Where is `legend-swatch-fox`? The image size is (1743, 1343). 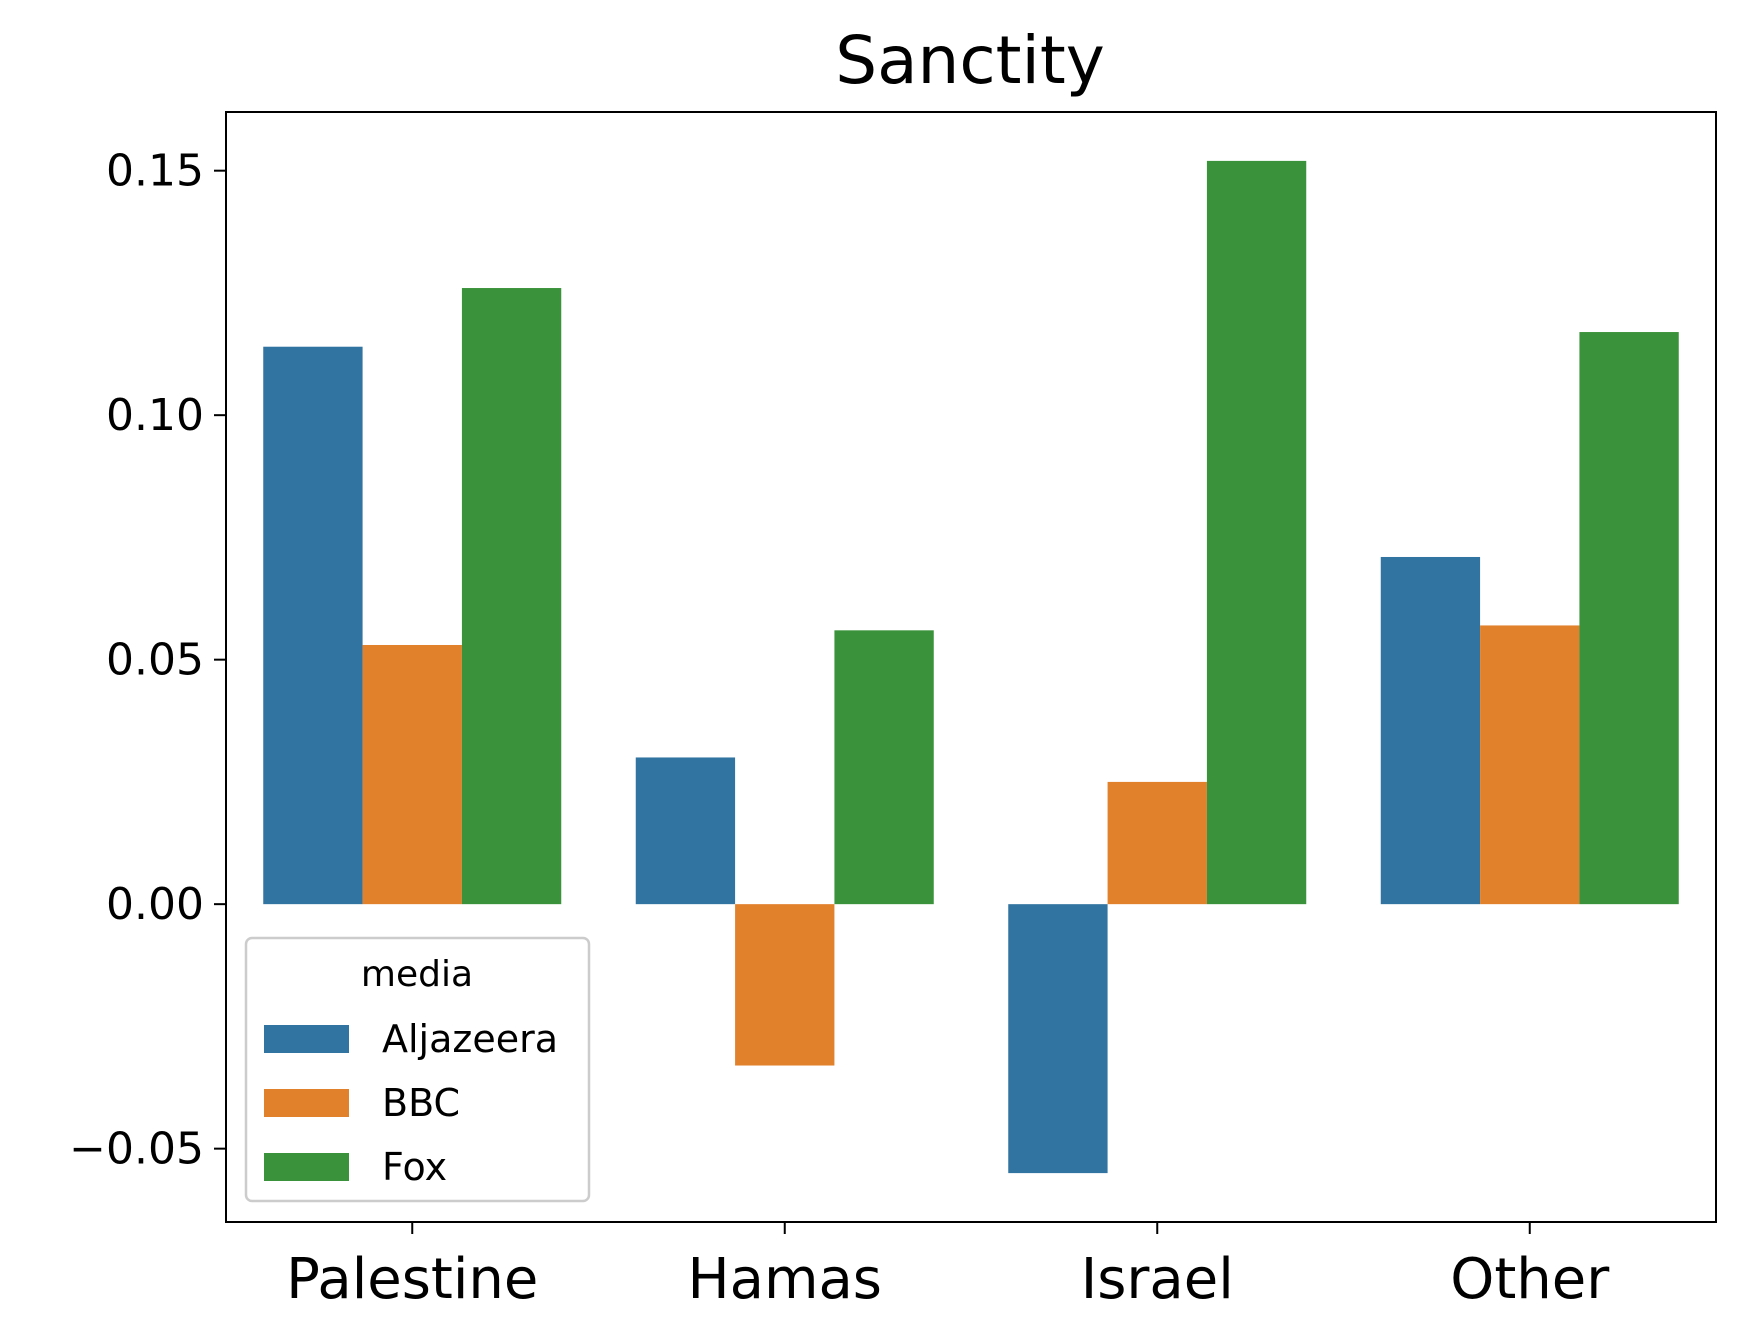
legend-swatch-fox is located at coordinates (306, 1167).